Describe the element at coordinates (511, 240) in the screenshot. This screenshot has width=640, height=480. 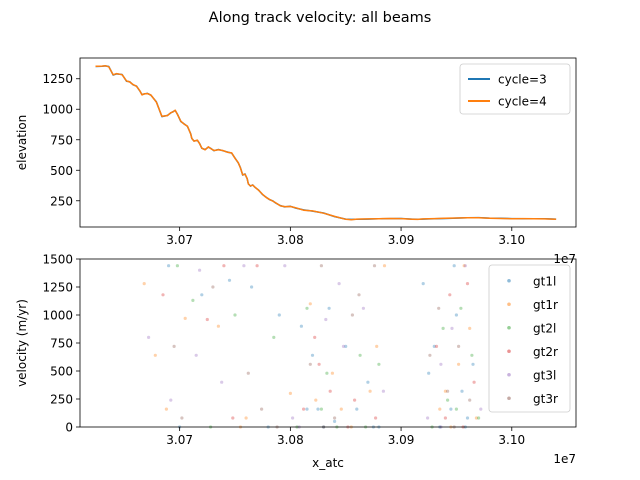
I see `x-tick-label: 3.10` at that location.